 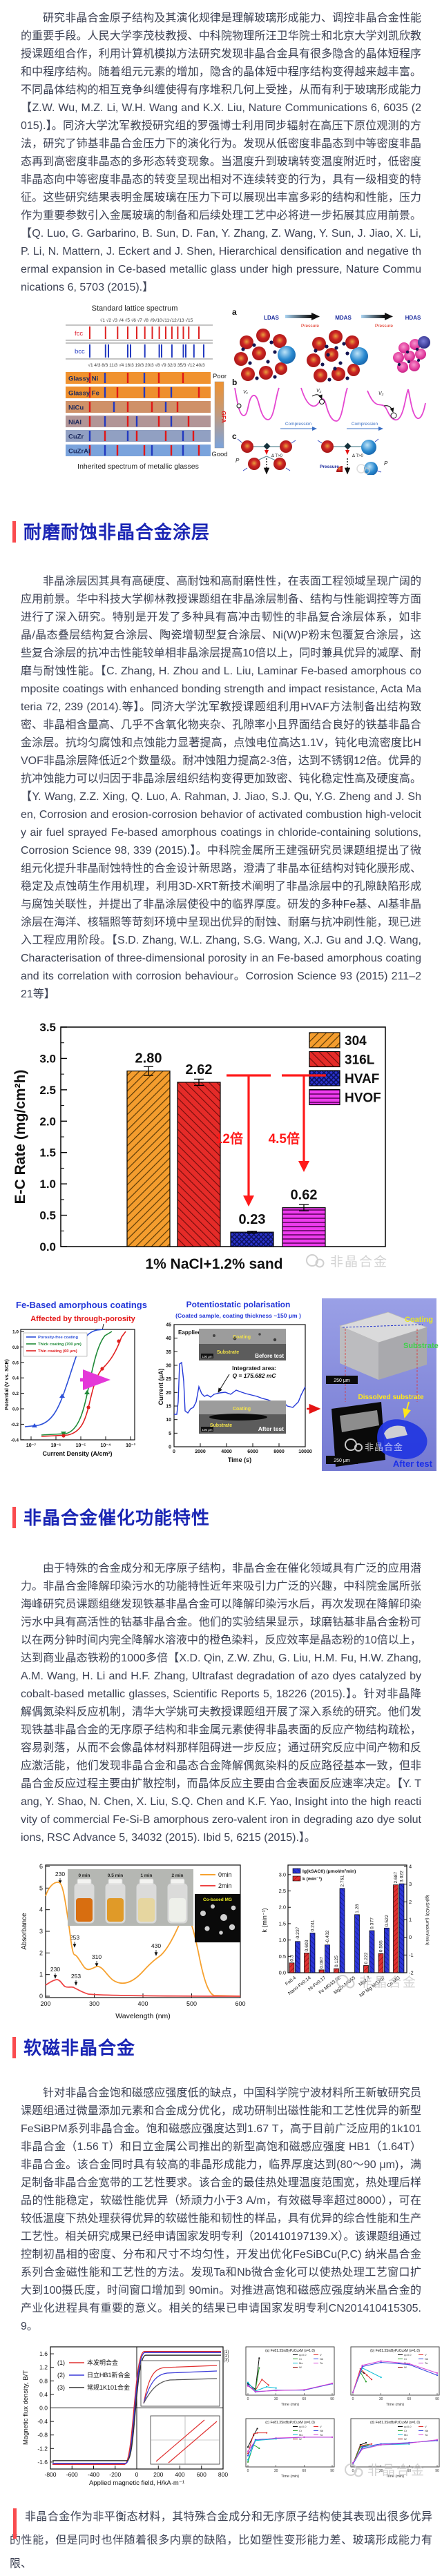 What do you see at coordinates (117, 532) in the screenshot?
I see `section-title: 耐磨耐蚀非晶合金涂层` at bounding box center [117, 532].